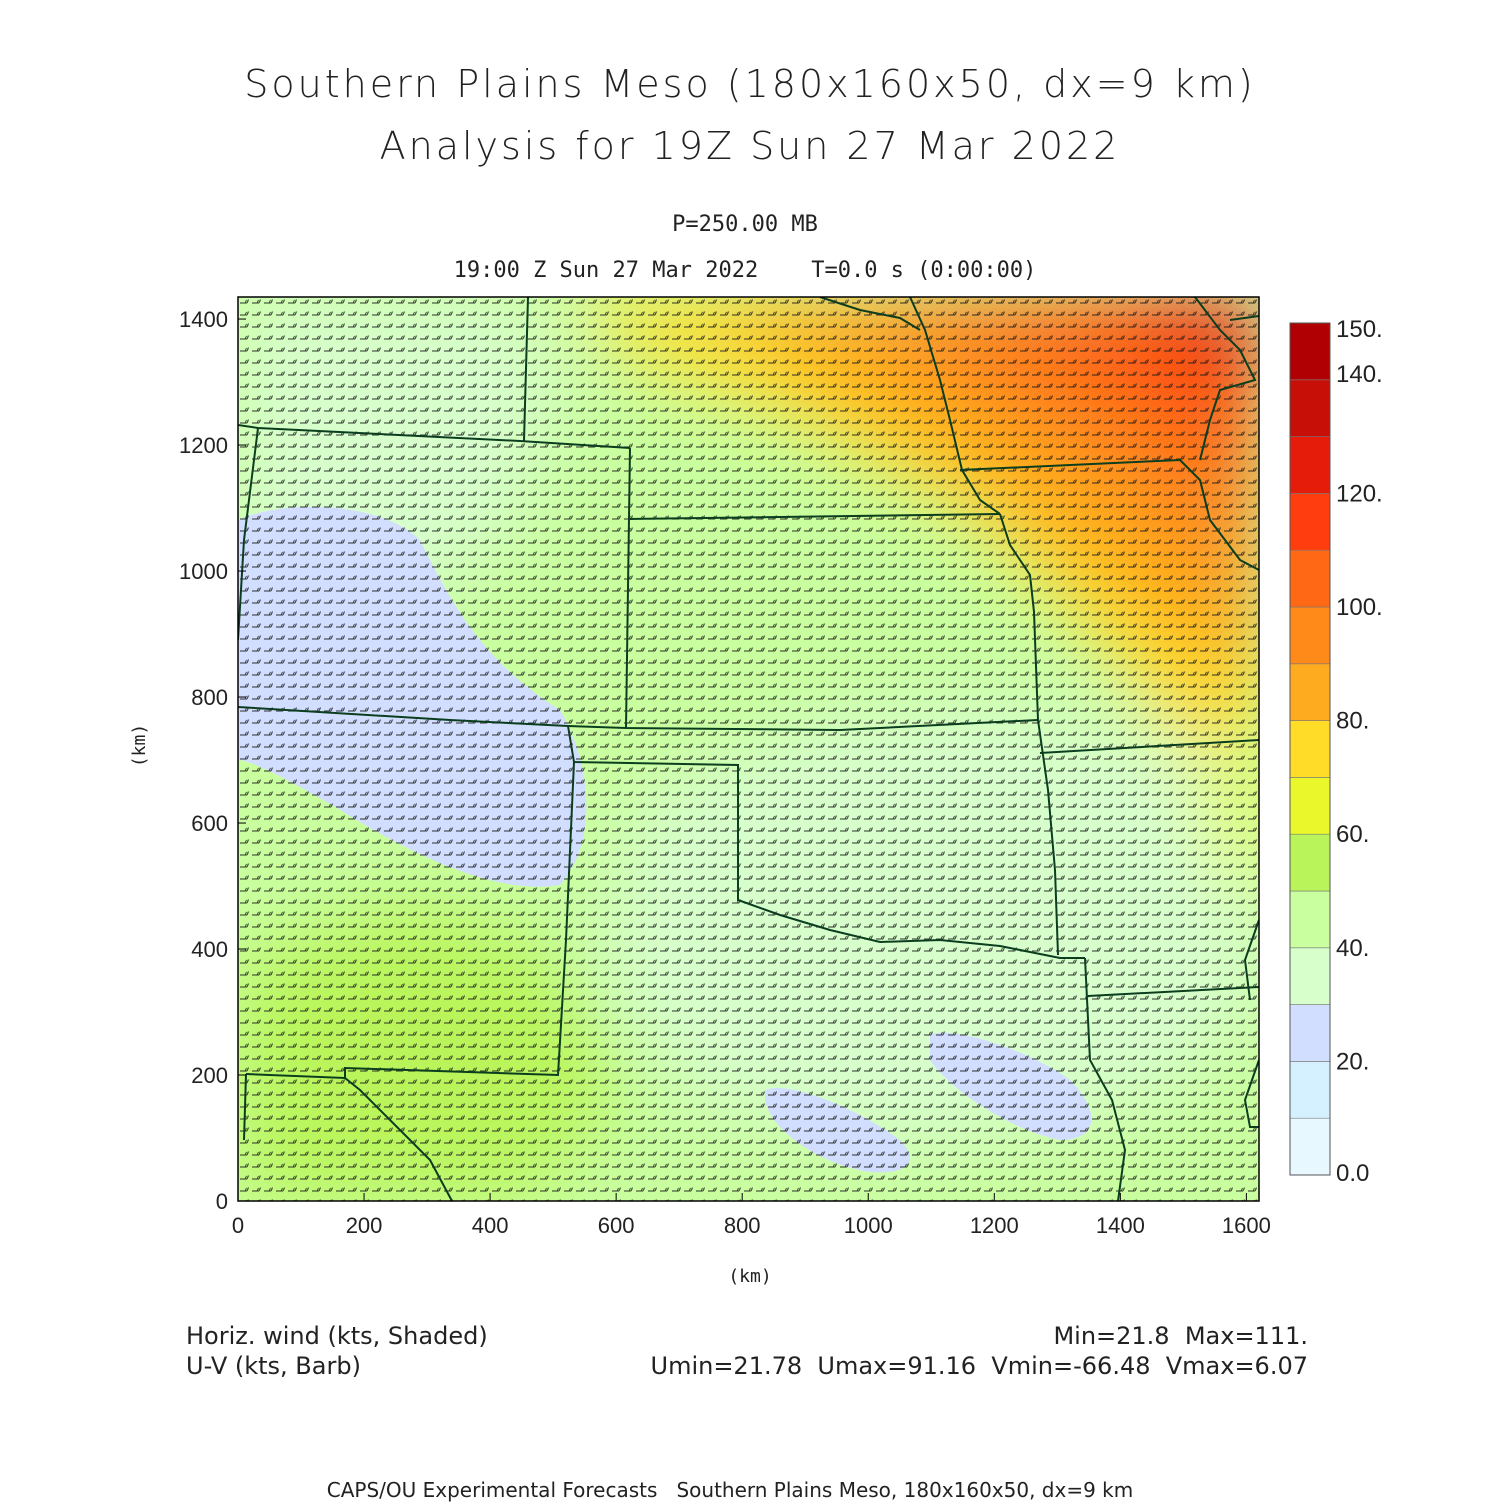 The height and width of the screenshot is (1502, 1500). Describe the element at coordinates (742, 1225) in the screenshot. I see `x-tick-label: 800` at that location.